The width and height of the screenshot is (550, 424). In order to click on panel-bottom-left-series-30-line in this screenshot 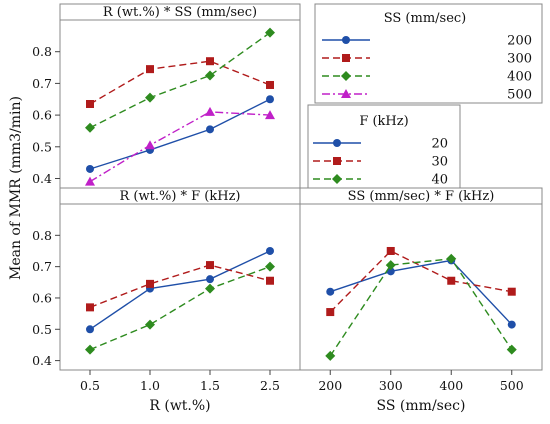, I will do `click(180, 286)`.